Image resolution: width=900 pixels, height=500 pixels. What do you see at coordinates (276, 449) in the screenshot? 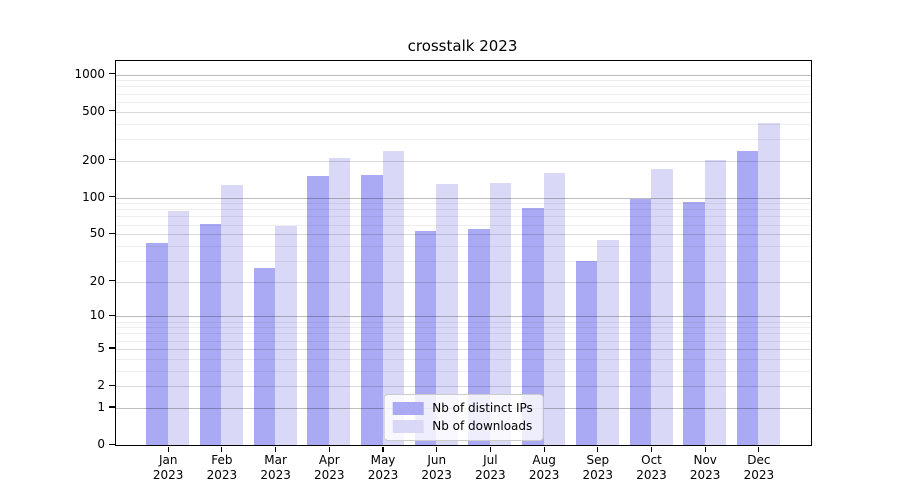
I see `x-tick-mark-mar-2023` at bounding box center [276, 449].